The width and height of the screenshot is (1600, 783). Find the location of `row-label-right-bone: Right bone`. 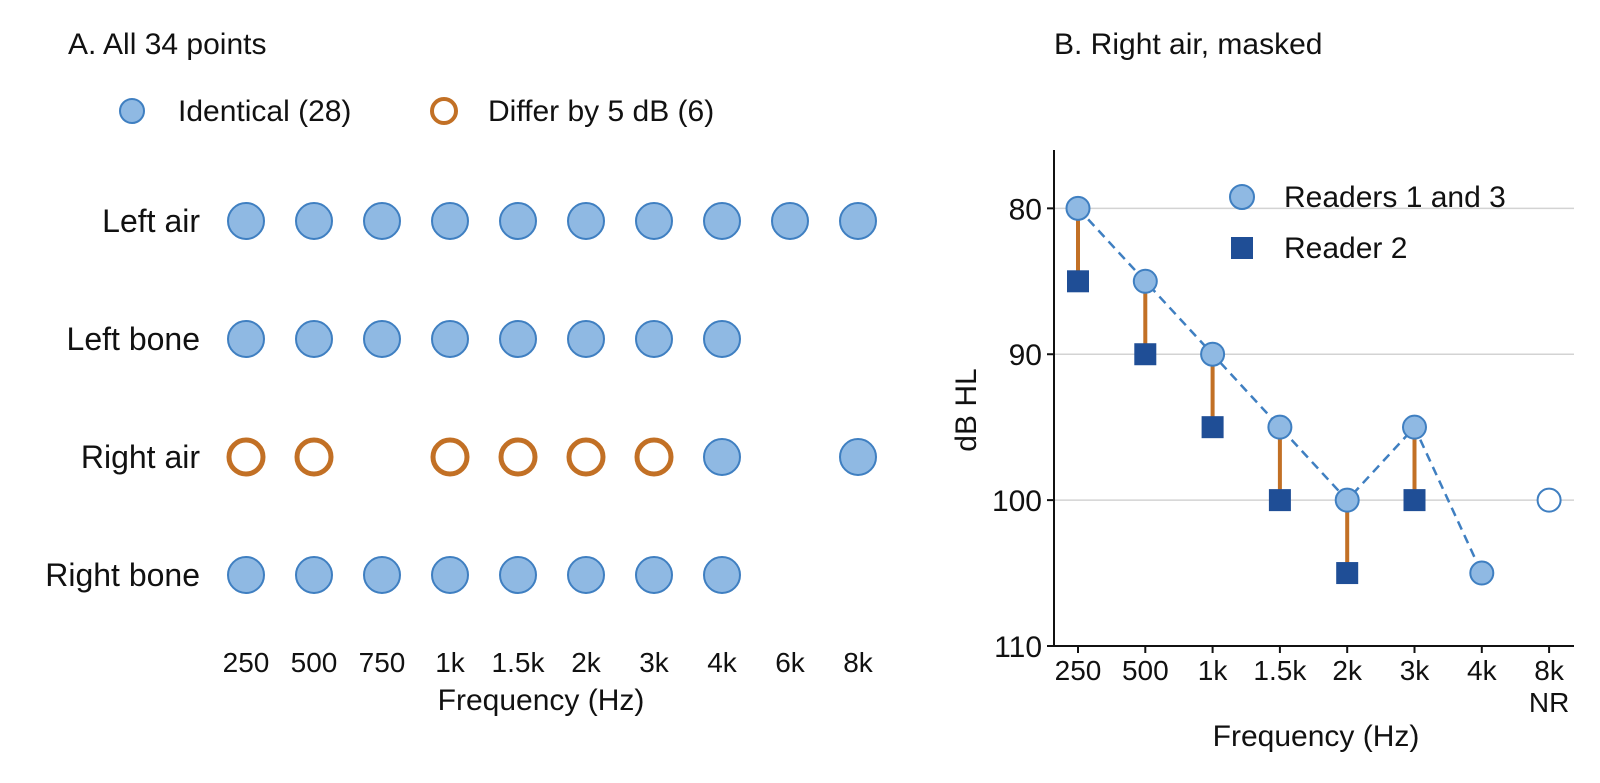

row-label-right-bone: Right bone is located at coordinates (122, 575).